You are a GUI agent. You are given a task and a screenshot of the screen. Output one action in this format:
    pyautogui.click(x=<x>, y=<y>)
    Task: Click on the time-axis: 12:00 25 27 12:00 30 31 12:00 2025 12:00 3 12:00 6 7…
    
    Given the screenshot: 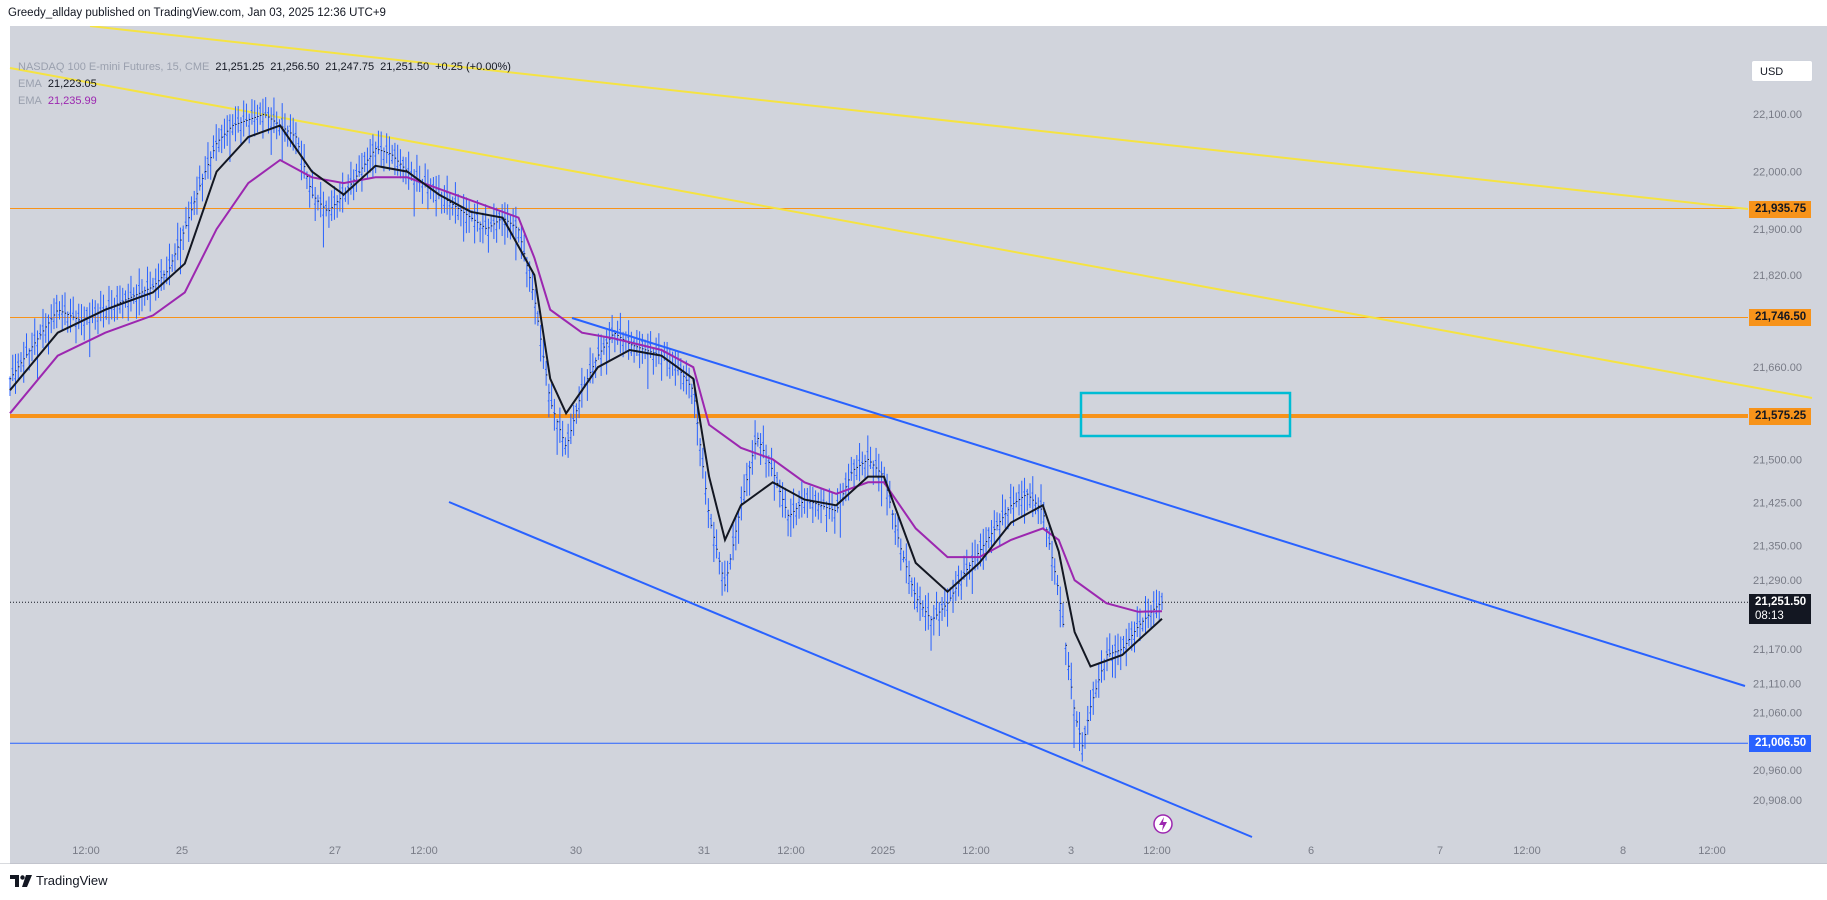 What is the action you would take?
    pyautogui.click(x=899, y=851)
    